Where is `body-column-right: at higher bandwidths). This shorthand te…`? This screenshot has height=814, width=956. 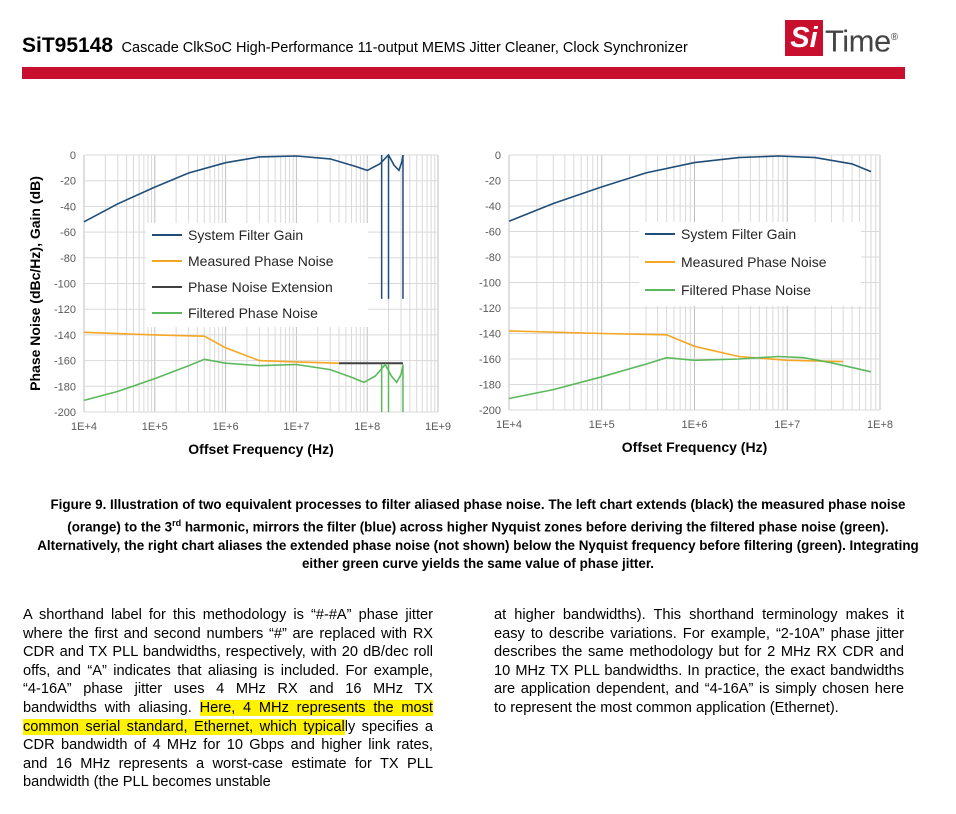
body-column-right: at higher bandwidths). This shorthand te… is located at coordinates (699, 662).